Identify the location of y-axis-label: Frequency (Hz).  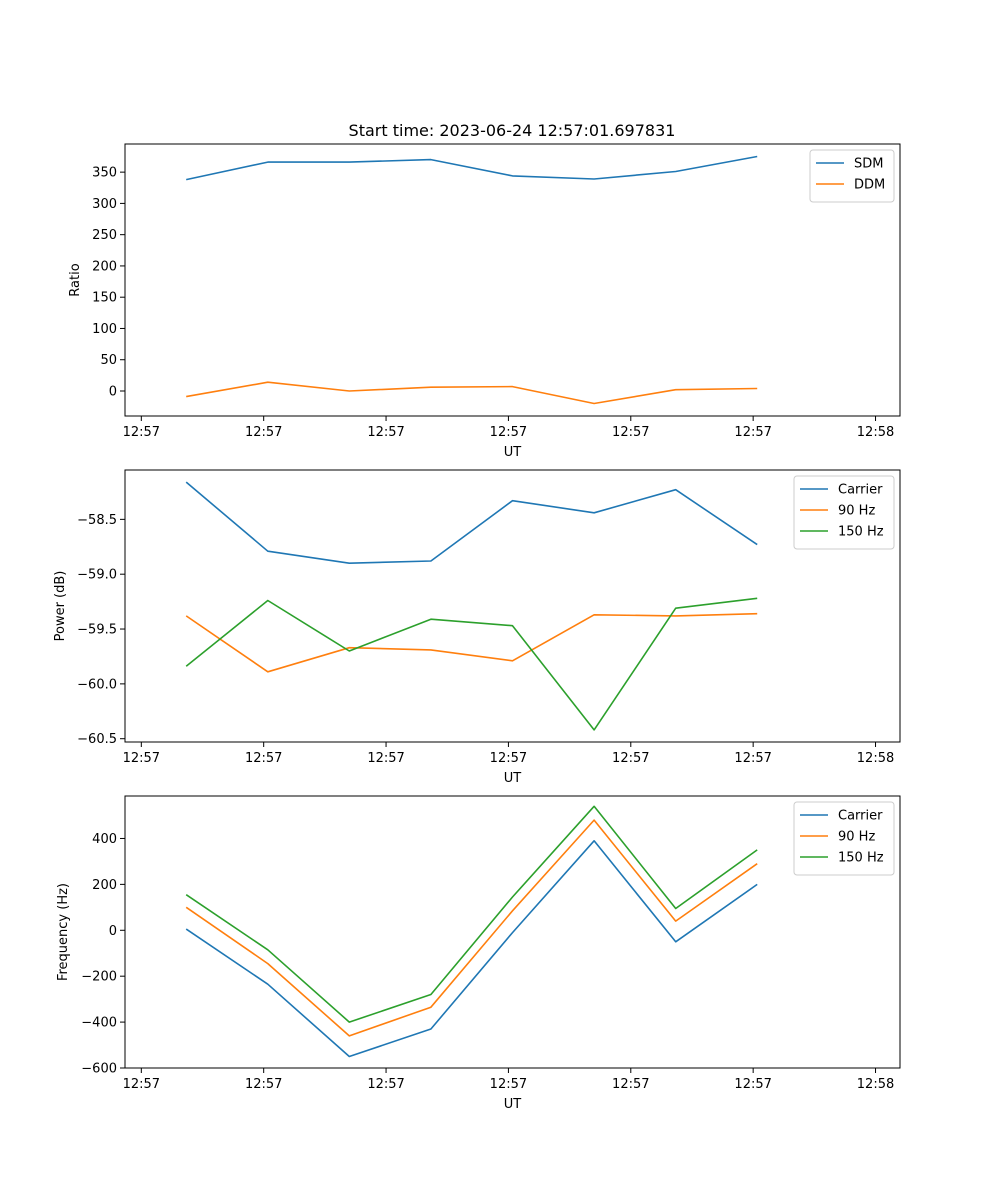
(63, 932).